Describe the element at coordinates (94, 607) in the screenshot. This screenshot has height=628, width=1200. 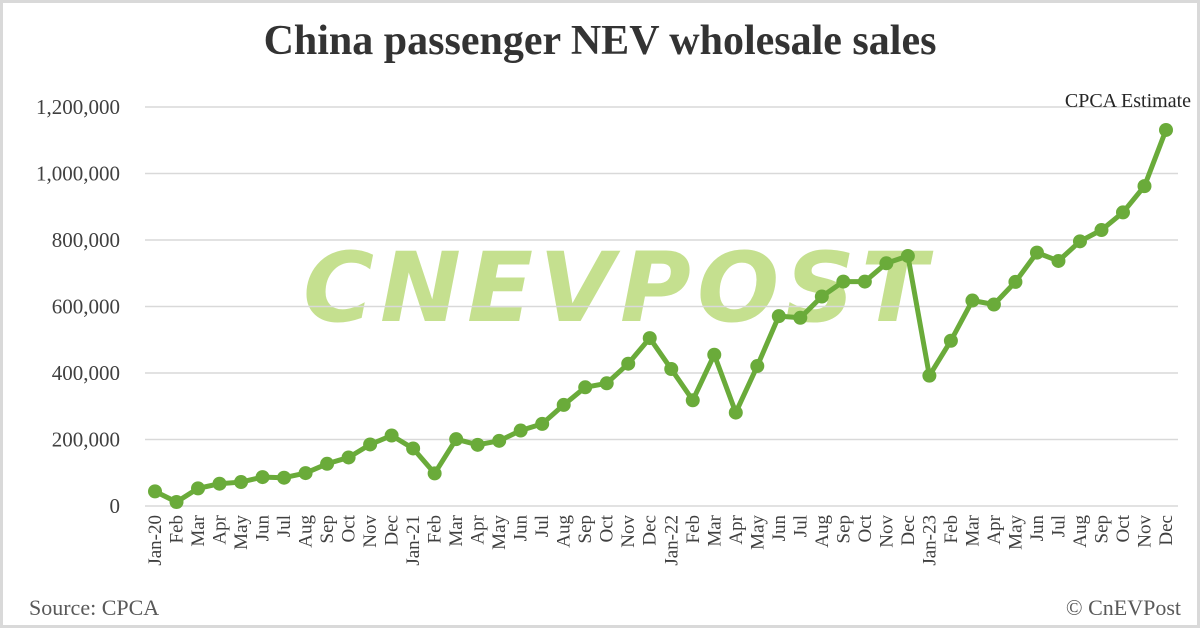
I see `source-note: Source: CPCA` at that location.